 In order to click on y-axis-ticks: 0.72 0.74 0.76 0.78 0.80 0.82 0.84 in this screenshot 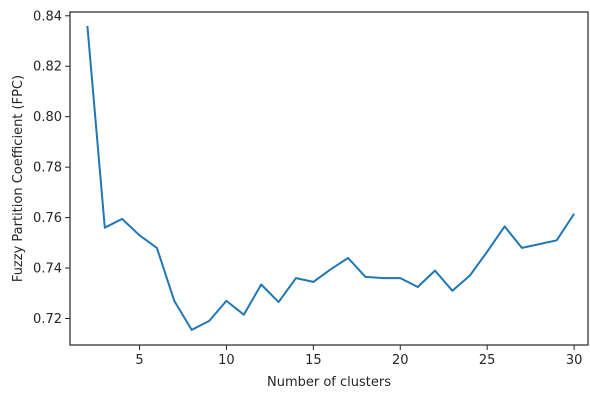, I will do `click(51, 168)`.